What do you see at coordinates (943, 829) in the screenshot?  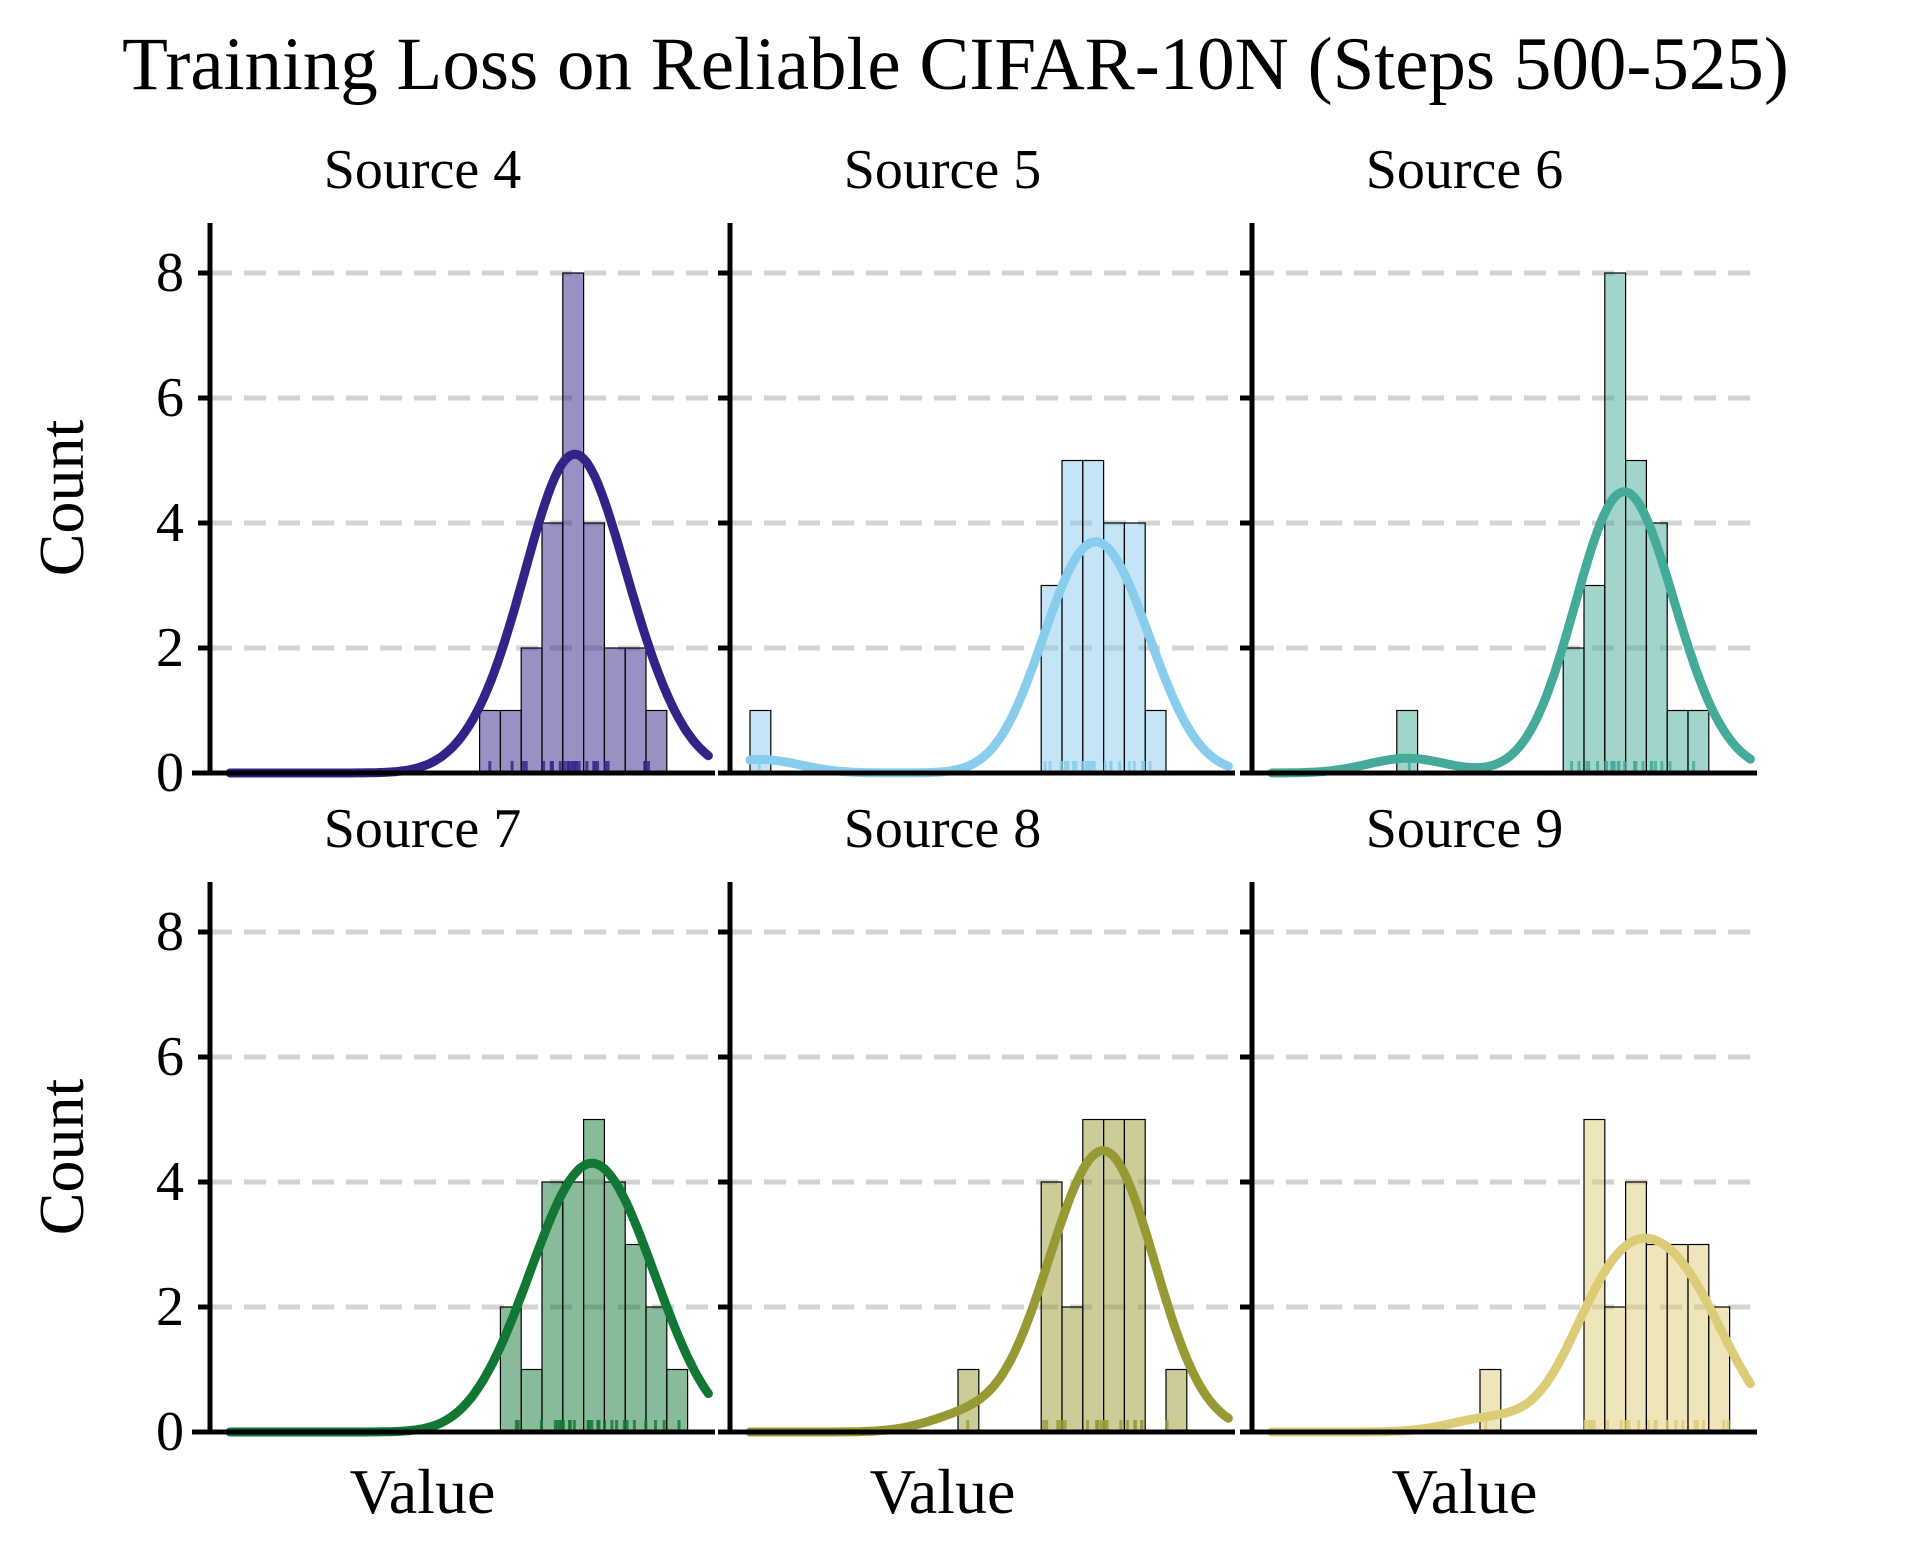 I see `subplot-title: Source 8` at bounding box center [943, 829].